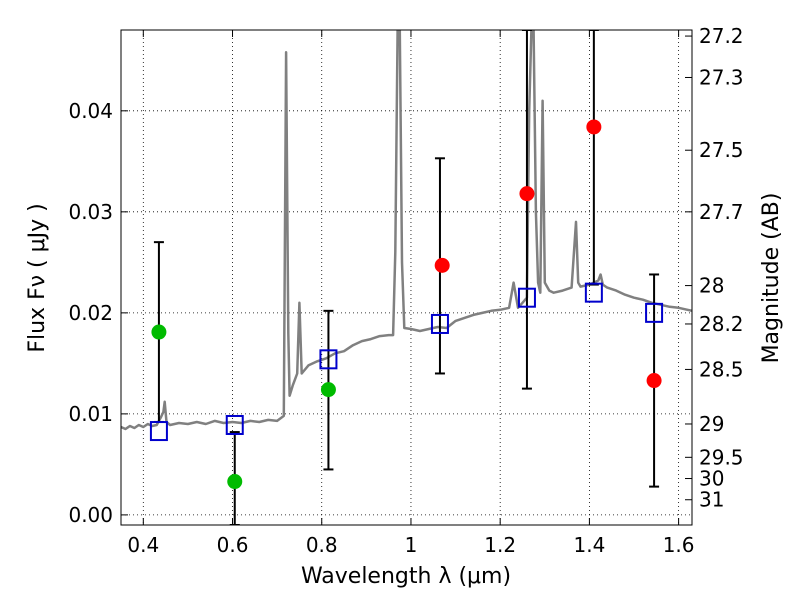 Image resolution: width=800 pixels, height=600 pixels. What do you see at coordinates (589, 545) in the screenshot?
I see `x-tick-label-5: 1.4` at bounding box center [589, 545].